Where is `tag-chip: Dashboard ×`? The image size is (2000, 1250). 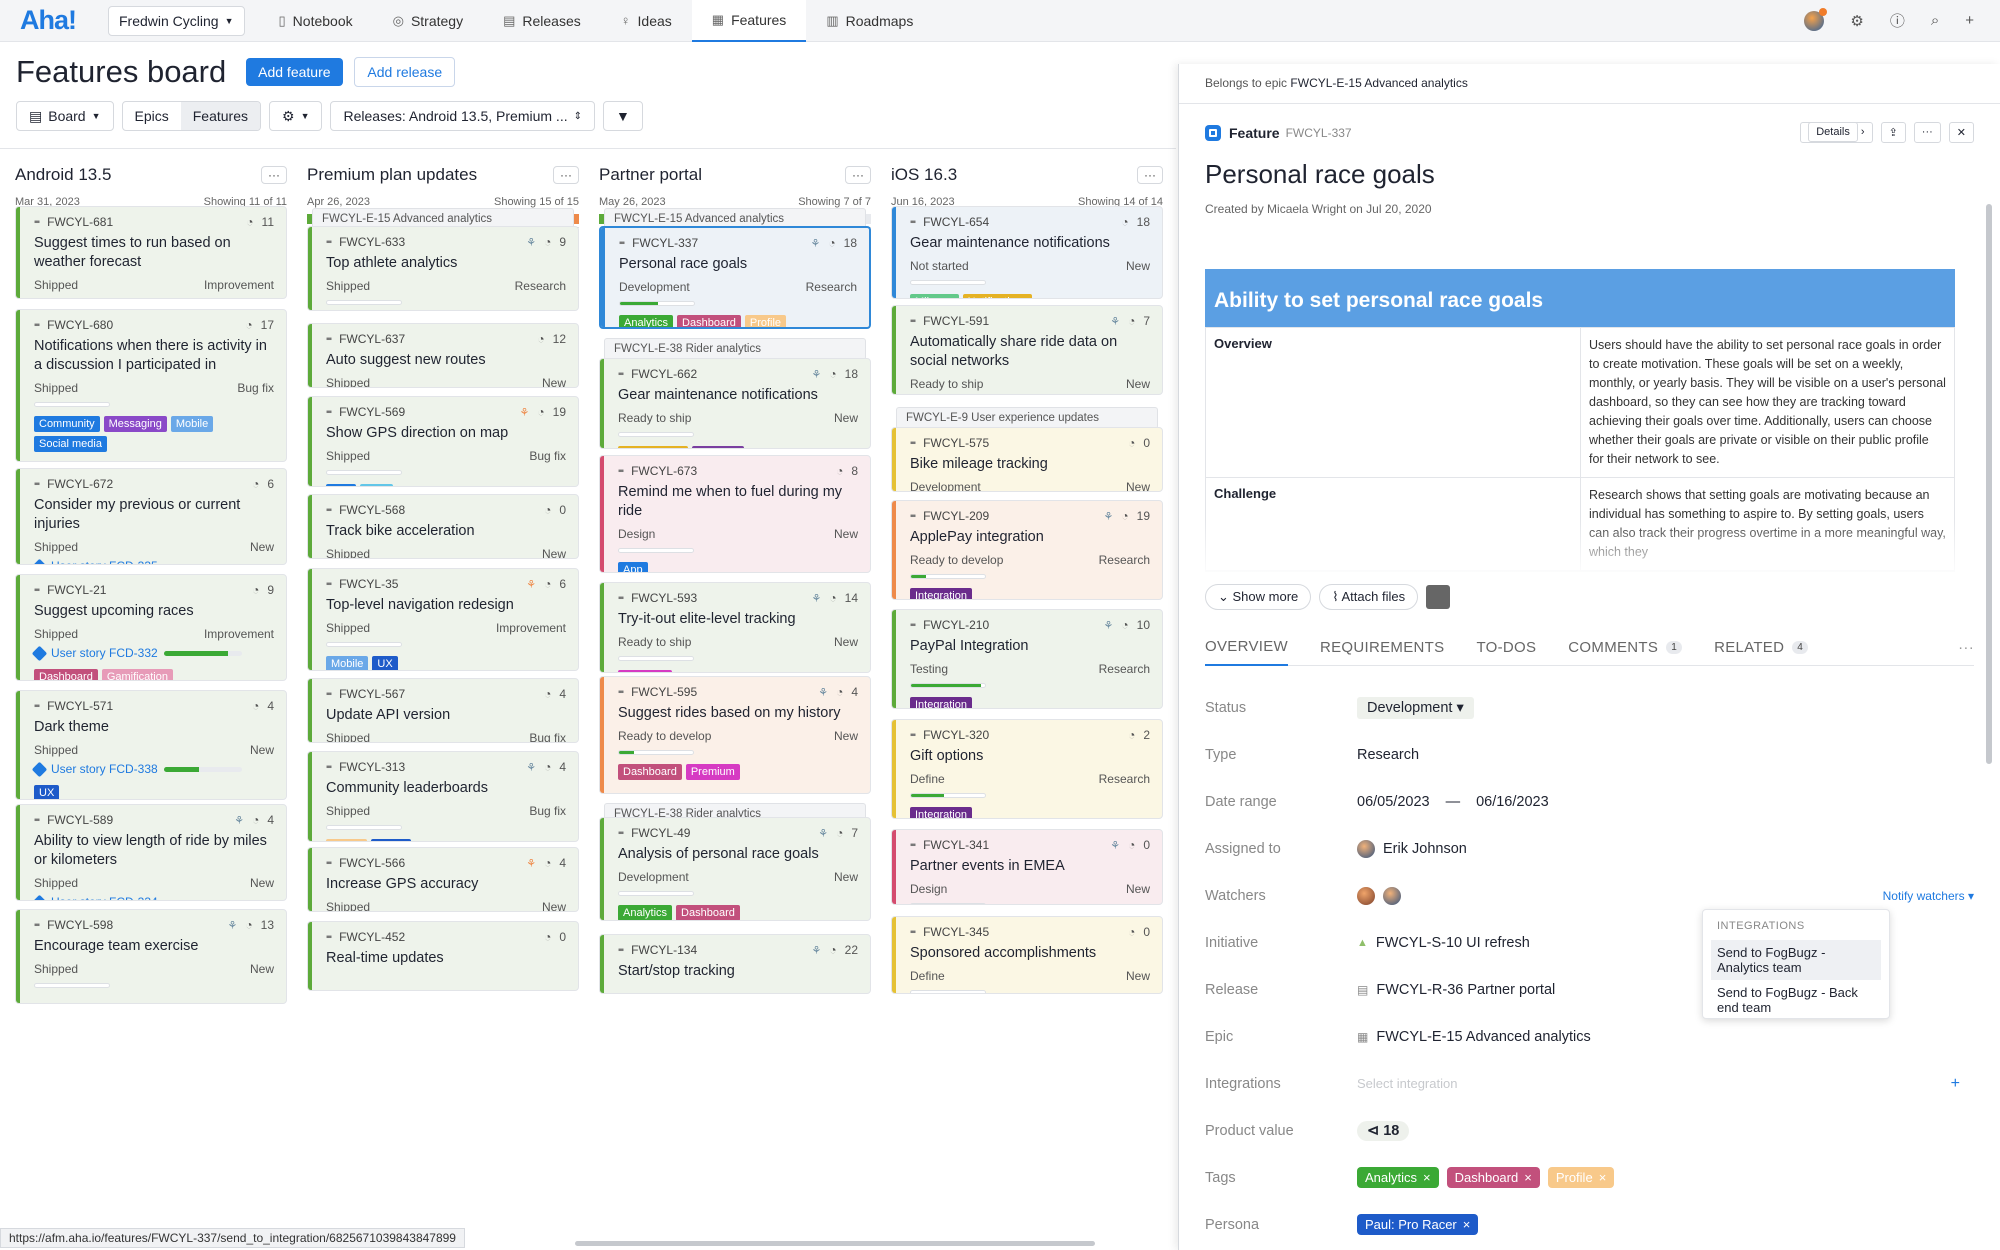 tag-chip: Dashboard × is located at coordinates (1493, 1177).